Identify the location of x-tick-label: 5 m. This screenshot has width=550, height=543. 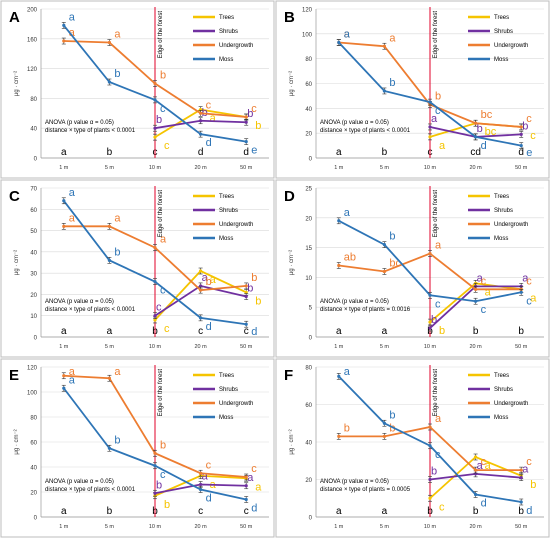
(385, 347).